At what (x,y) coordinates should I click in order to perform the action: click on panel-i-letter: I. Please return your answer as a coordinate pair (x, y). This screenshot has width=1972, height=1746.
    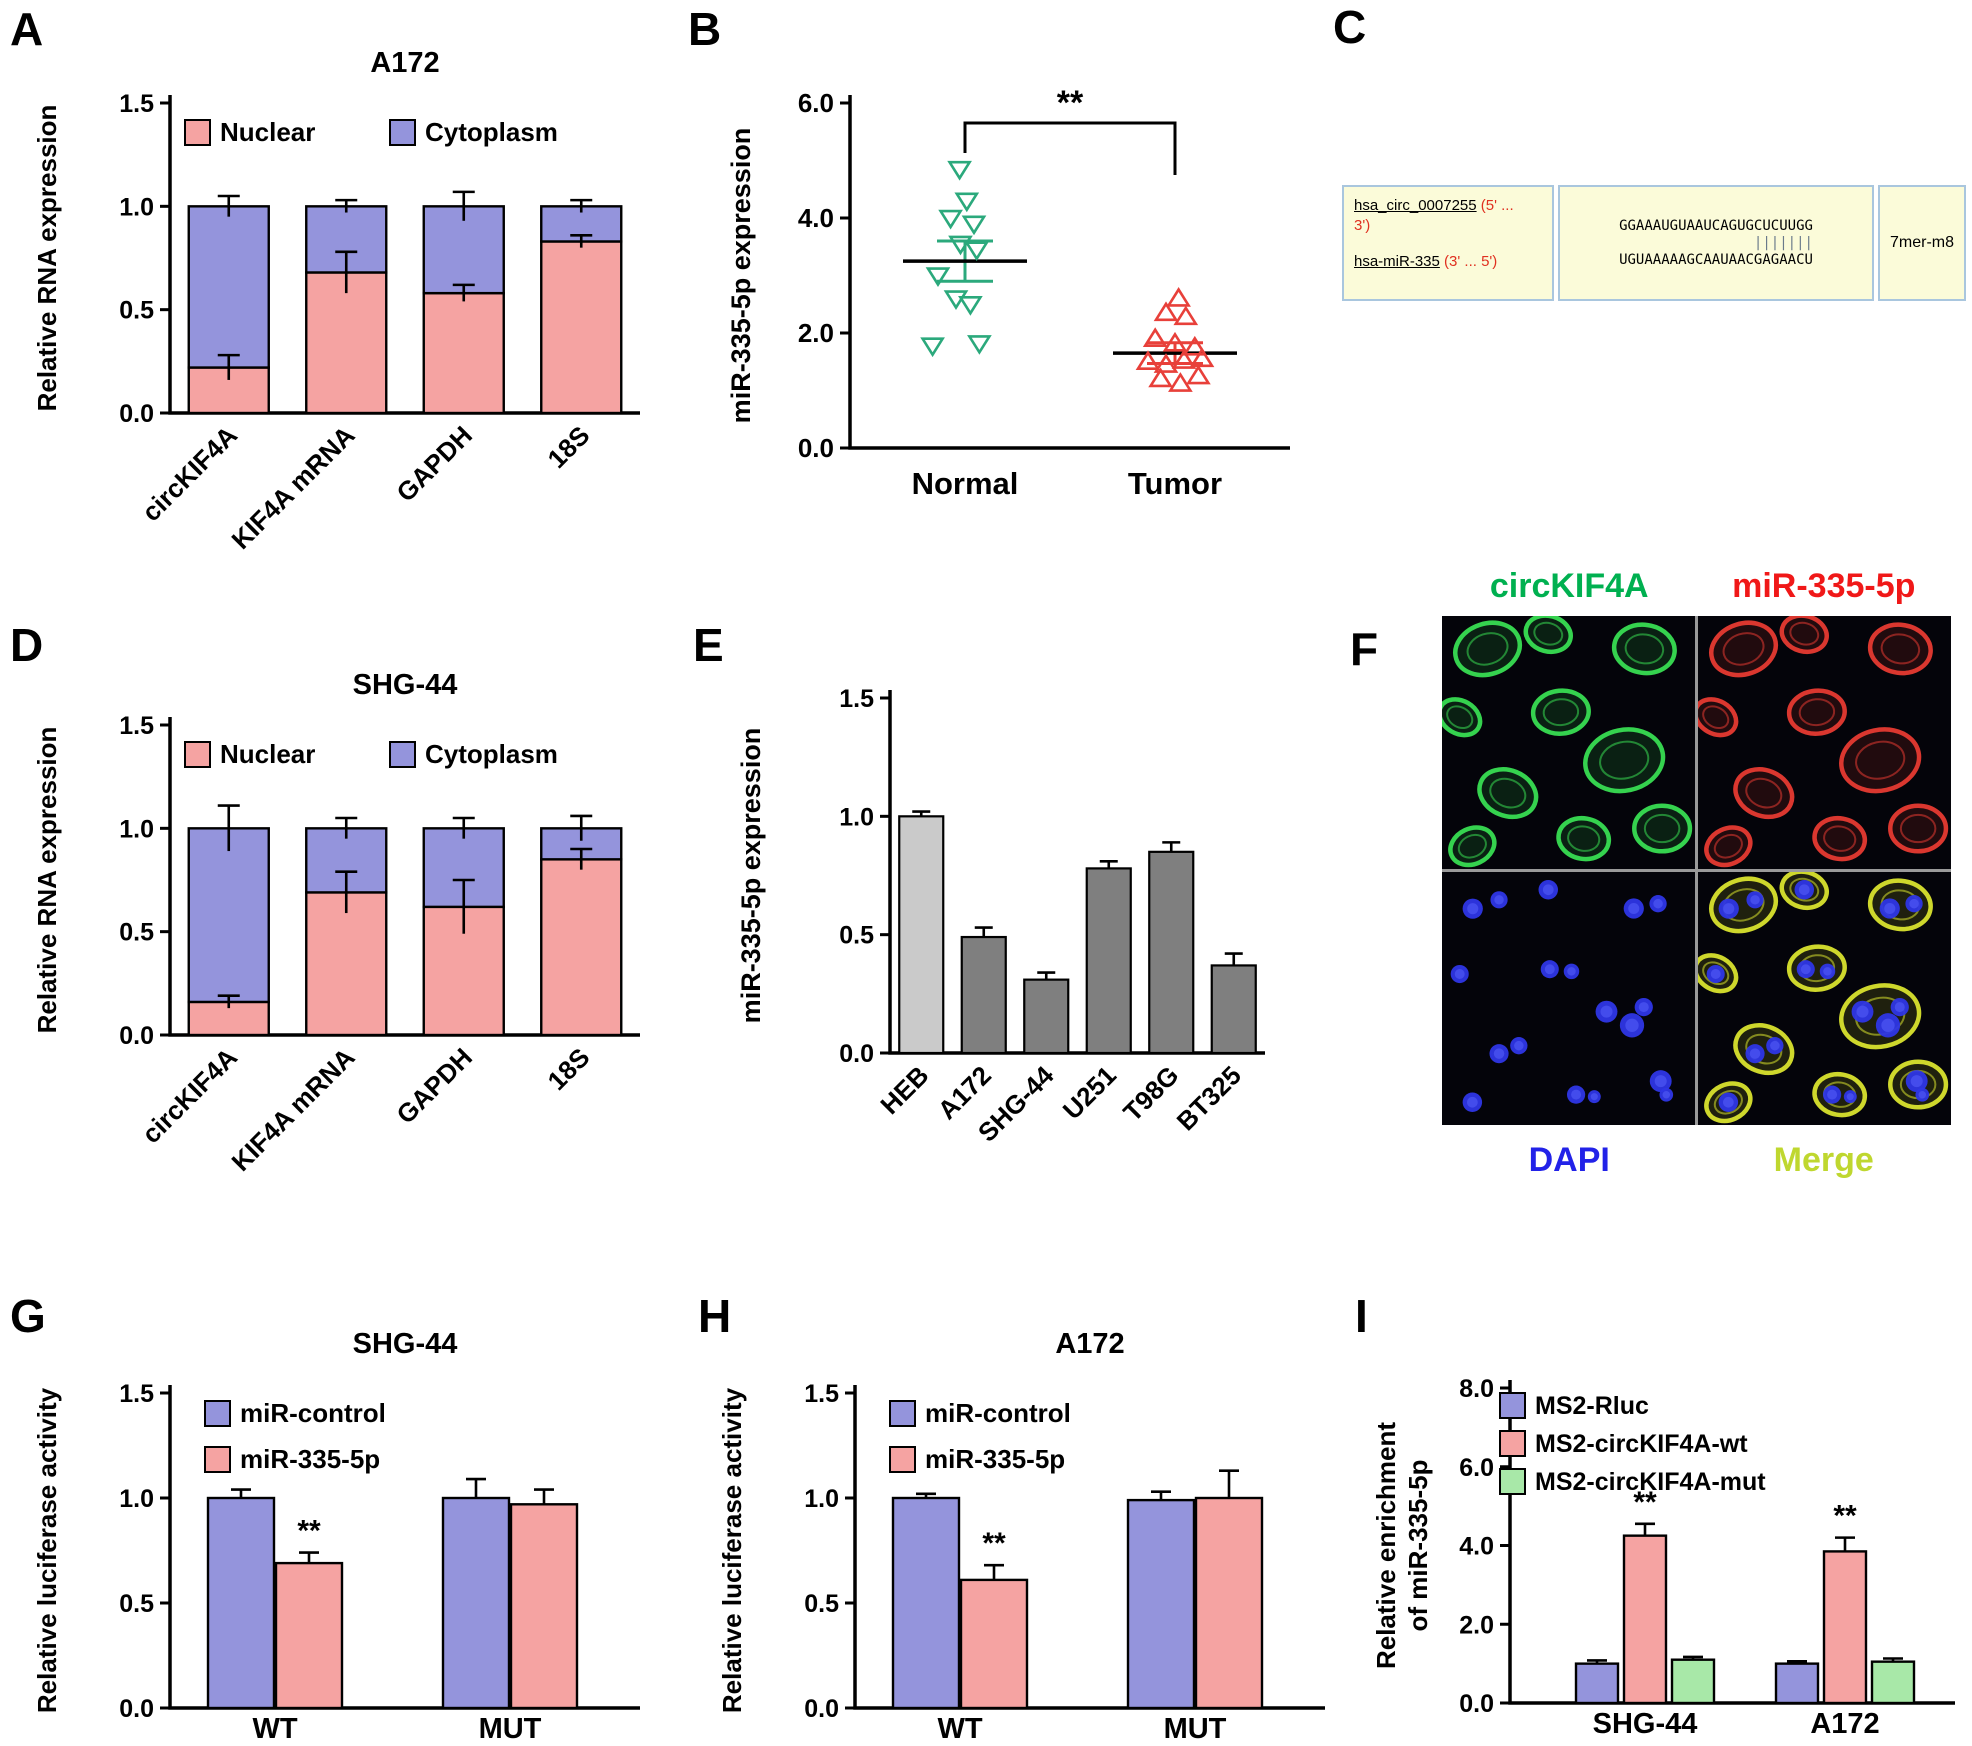
    Looking at the image, I should click on (1361, 1316).